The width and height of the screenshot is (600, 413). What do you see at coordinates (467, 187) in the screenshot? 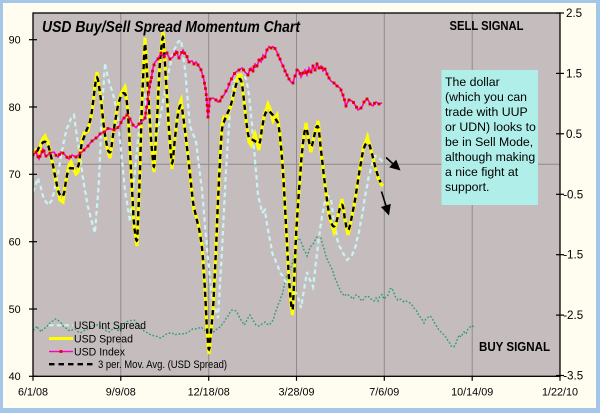
I see `svg-text: support.` at bounding box center [467, 187].